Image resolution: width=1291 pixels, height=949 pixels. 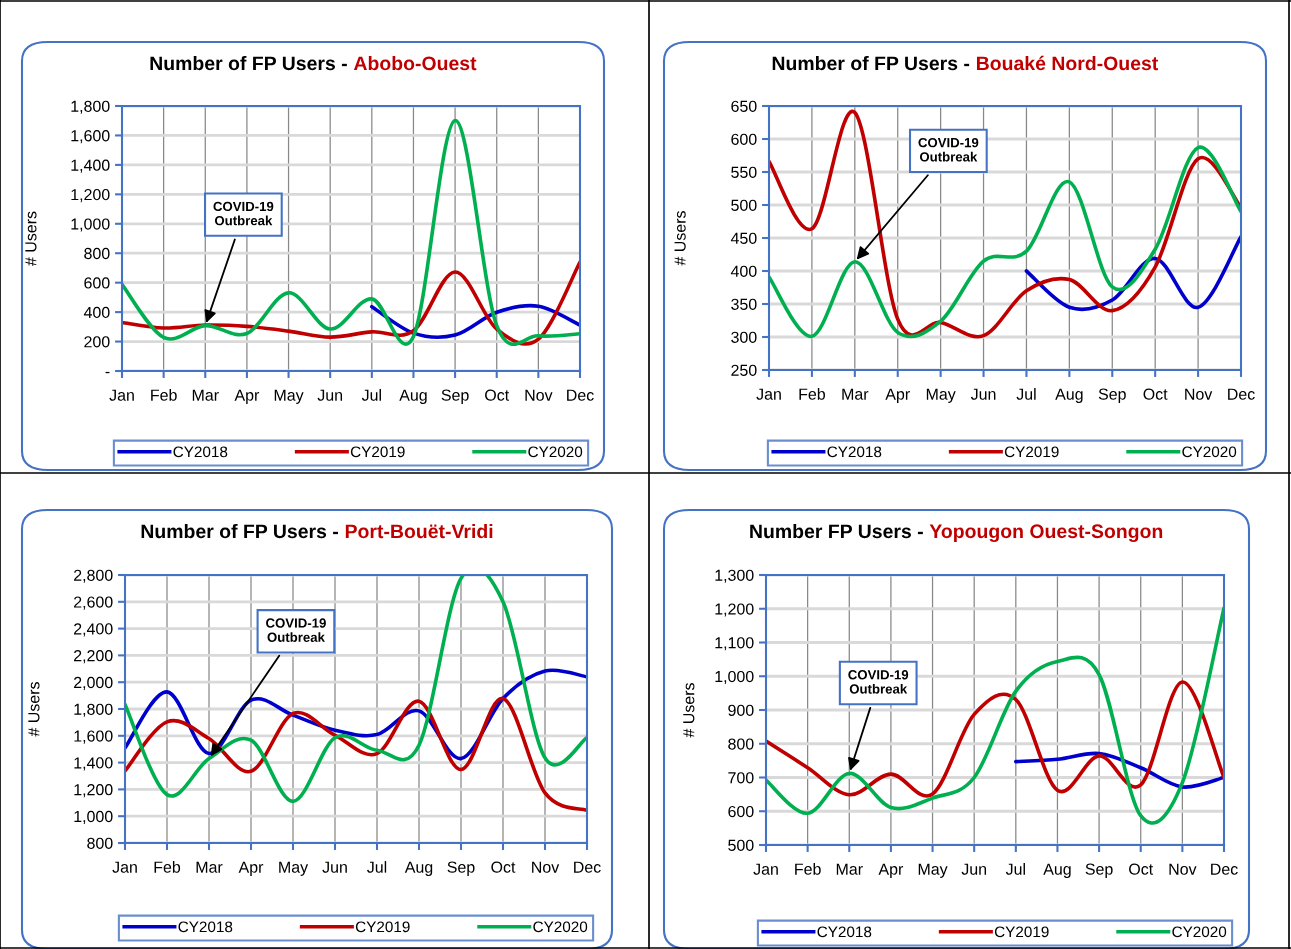 What do you see at coordinates (734, 644) in the screenshot?
I see `y-tick-label: 1,100` at bounding box center [734, 644].